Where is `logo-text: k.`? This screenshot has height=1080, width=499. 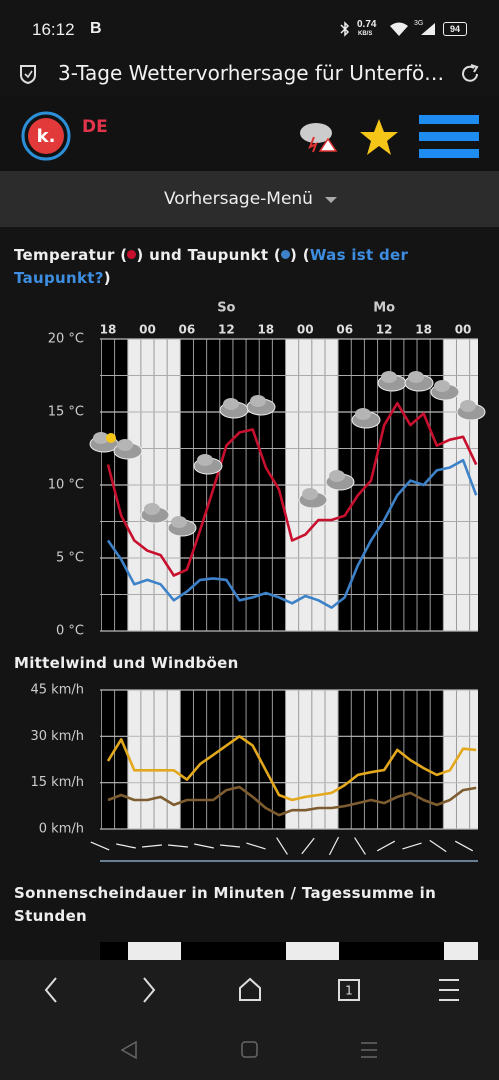 logo-text: k. is located at coordinates (46, 136).